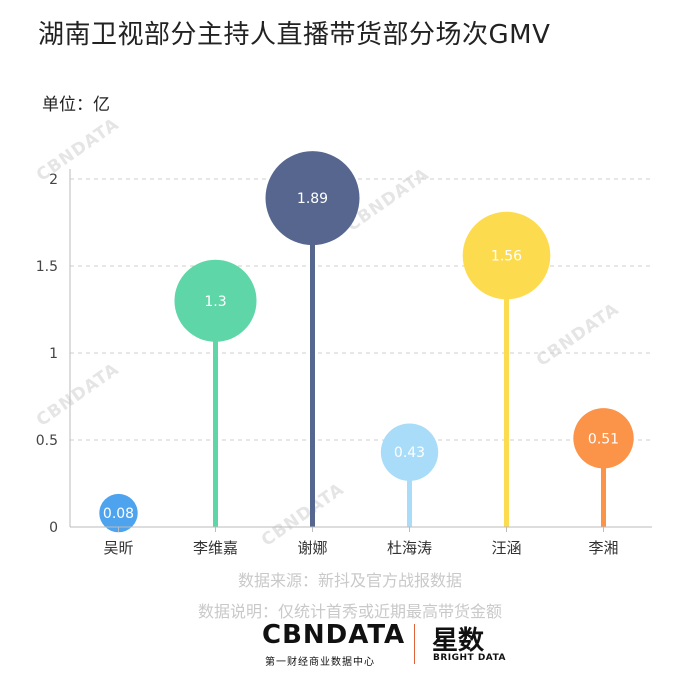 The image size is (700, 678). Describe the element at coordinates (53, 354) in the screenshot. I see `y-tick-label: 1` at that location.